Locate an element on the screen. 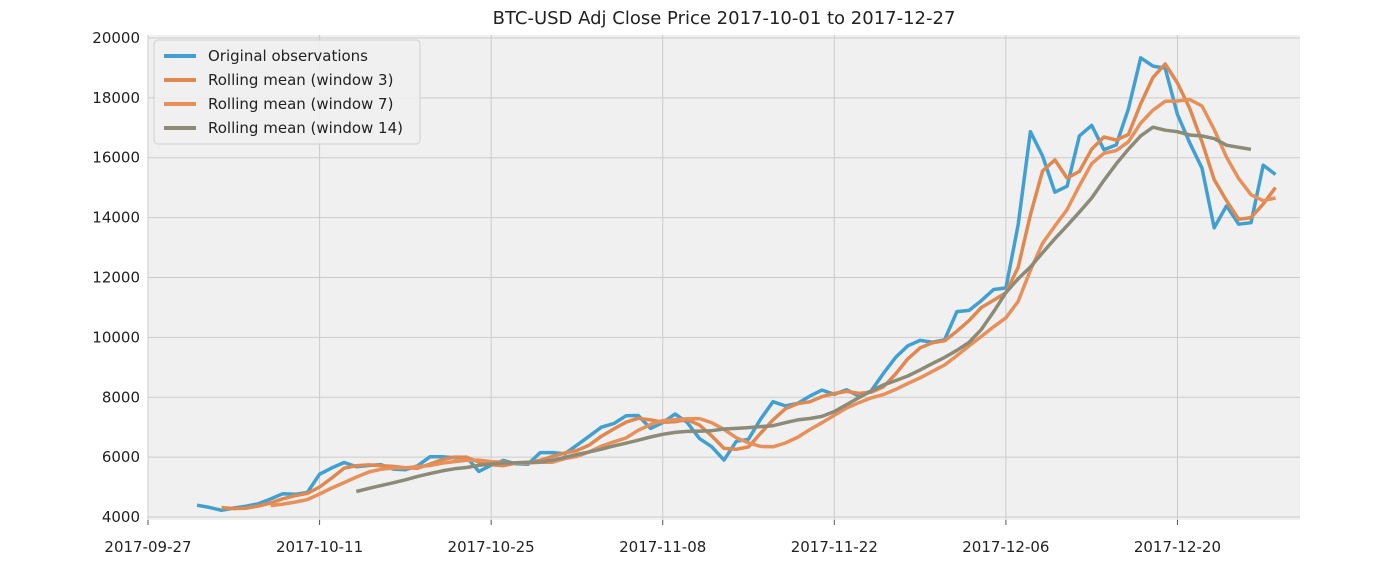 The width and height of the screenshot is (1400, 566). y-tick-label: 12000 is located at coordinates (116, 278).